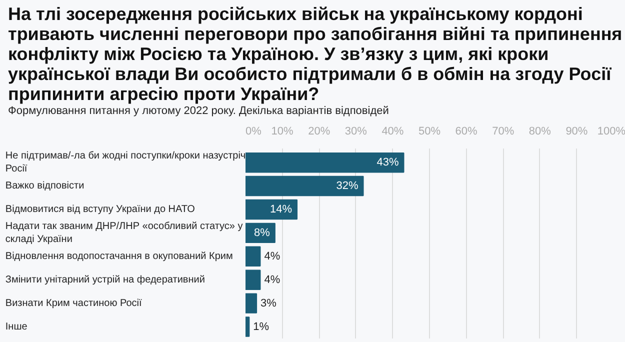  What do you see at coordinates (44, 186) in the screenshot?
I see `y-tick-label: Важко відповісти` at bounding box center [44, 186].